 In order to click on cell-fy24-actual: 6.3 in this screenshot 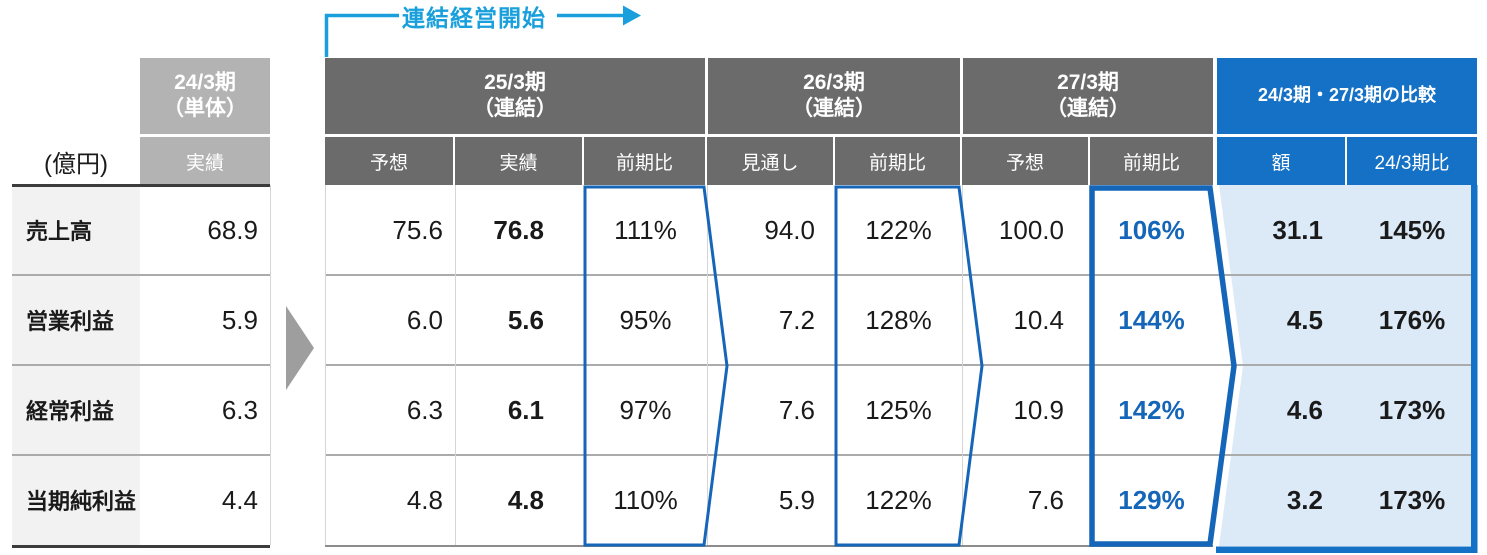, I will do `click(239, 409)`.